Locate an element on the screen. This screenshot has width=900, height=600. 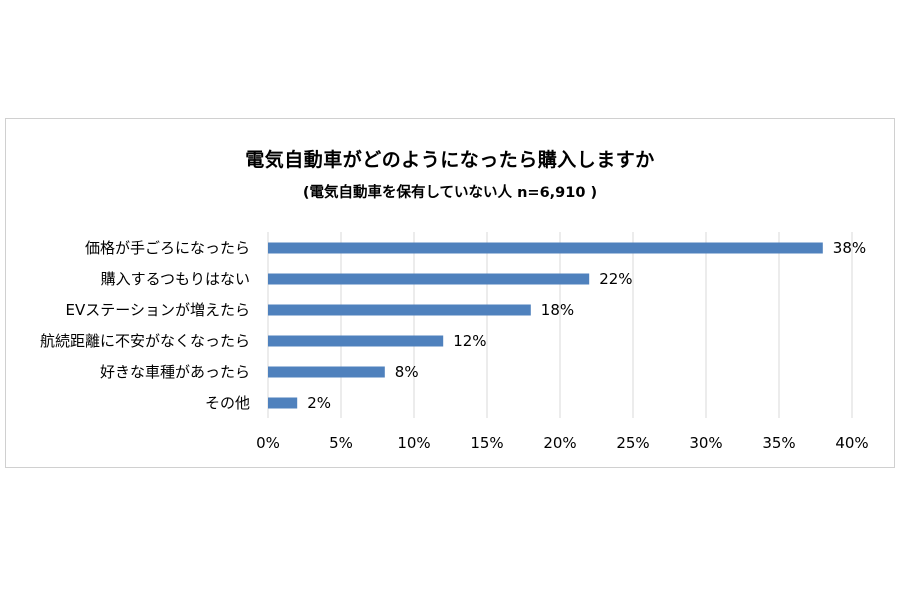
category-label: EVステーションが増えたら is located at coordinates (158, 310).